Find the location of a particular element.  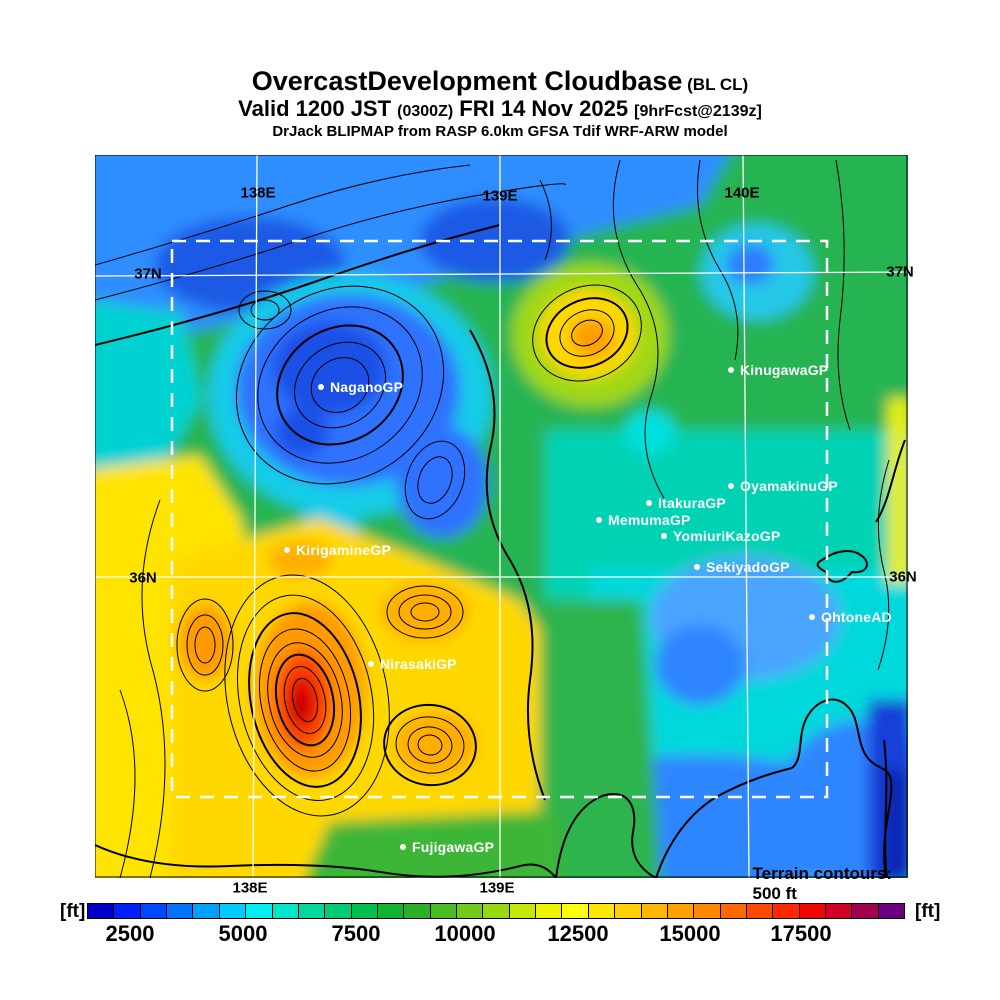

valid-time-zulu: (0300Z) is located at coordinates (425, 112).